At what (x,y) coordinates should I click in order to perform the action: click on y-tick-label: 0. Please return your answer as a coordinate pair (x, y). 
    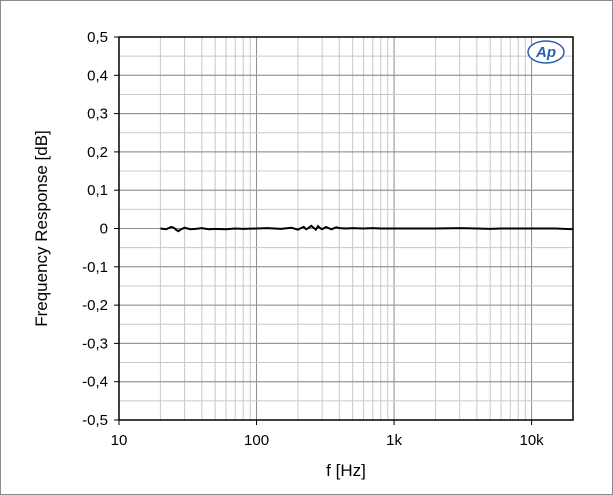
    Looking at the image, I should click on (104, 229).